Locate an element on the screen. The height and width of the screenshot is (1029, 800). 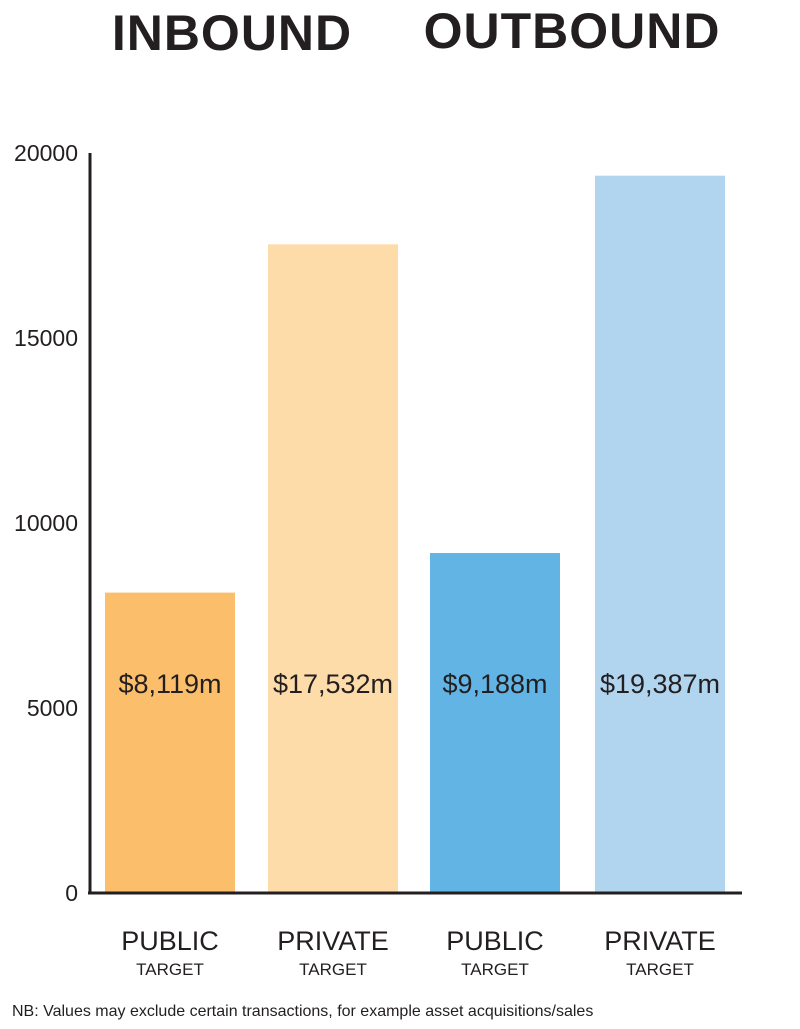
bar-inbound-private is located at coordinates (333, 569).